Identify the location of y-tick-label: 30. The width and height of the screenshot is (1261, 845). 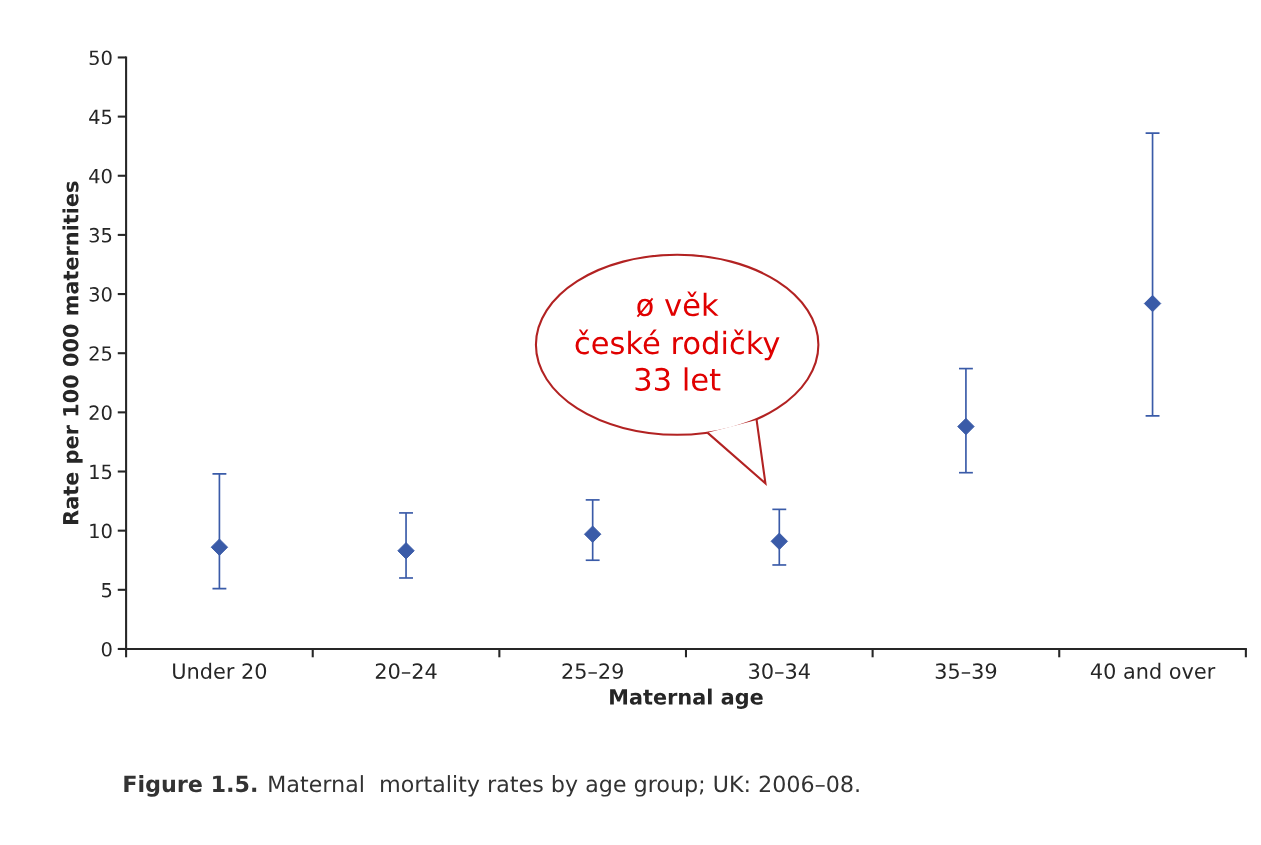
(100, 294).